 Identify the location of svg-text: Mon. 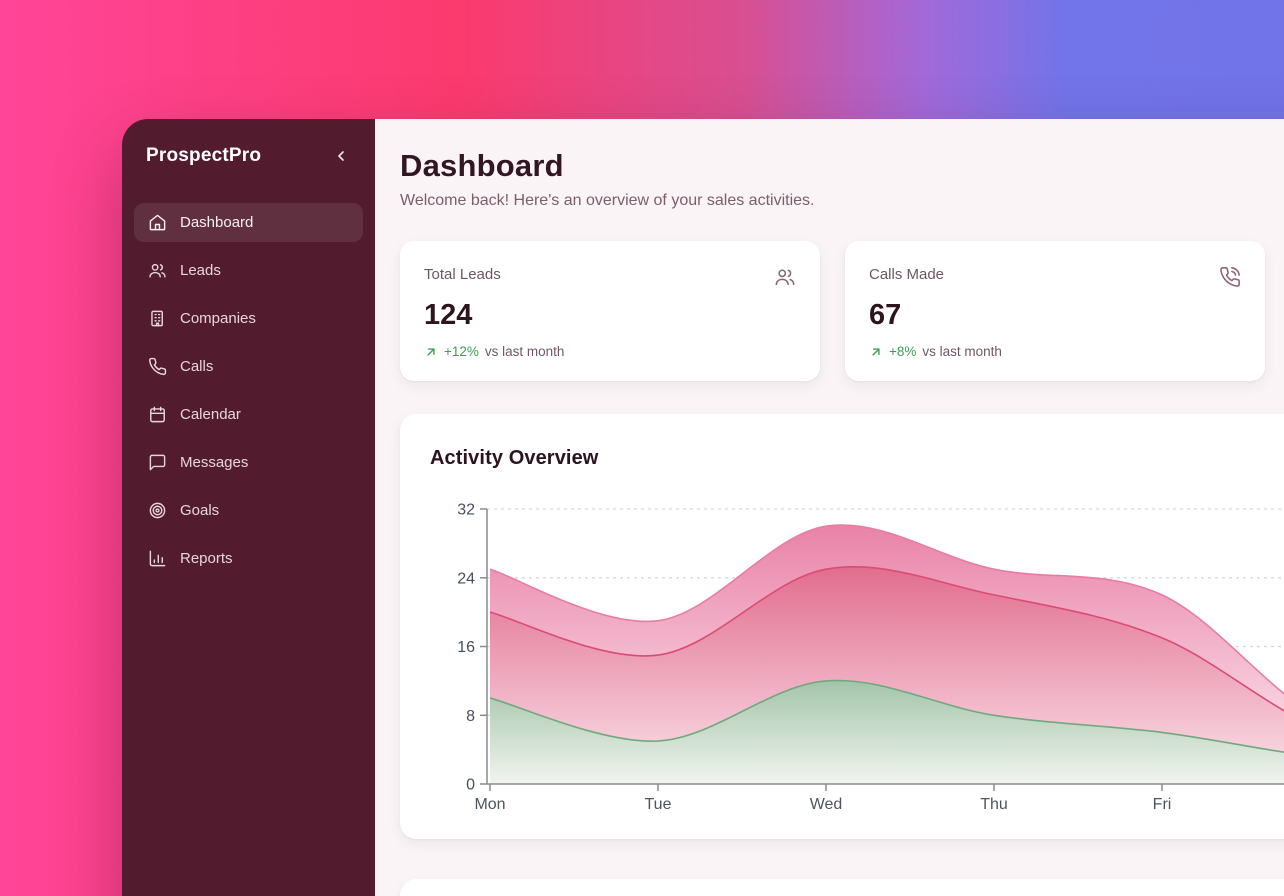
(489, 804).